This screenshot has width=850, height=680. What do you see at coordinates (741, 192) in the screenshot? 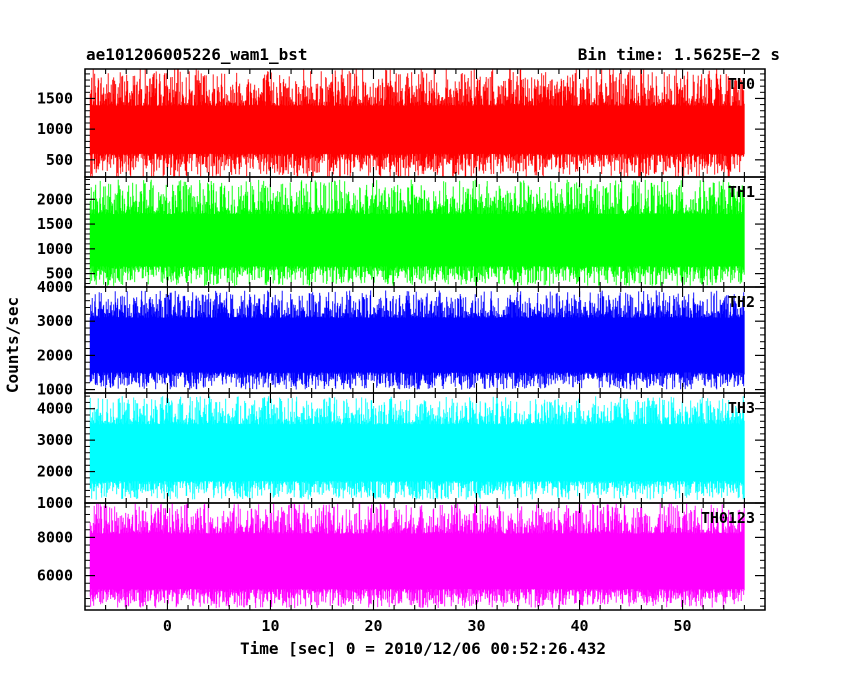
I see `panel-label-th1: TH1` at bounding box center [741, 192].